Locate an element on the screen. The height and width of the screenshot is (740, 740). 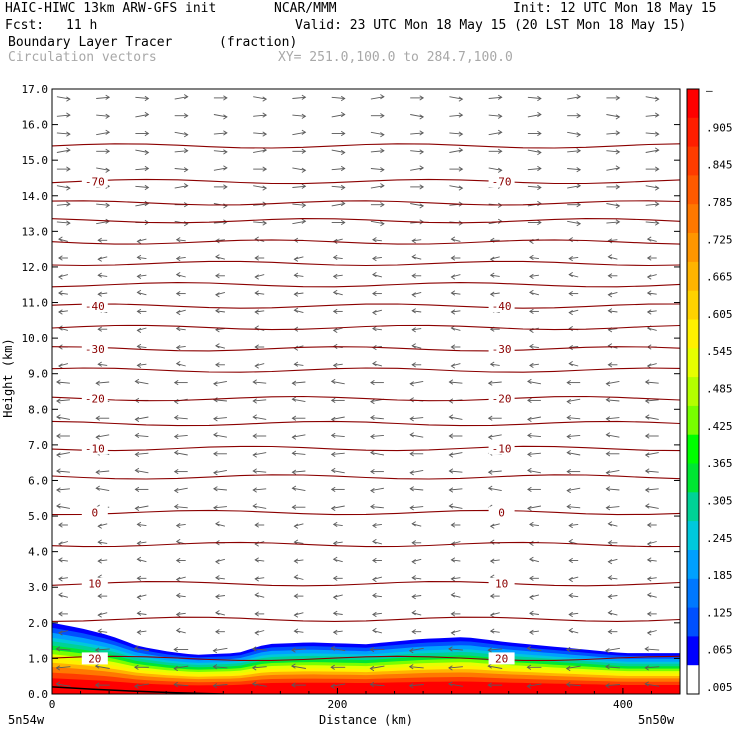
colorbar-label: .005 is located at coordinates (719, 687).